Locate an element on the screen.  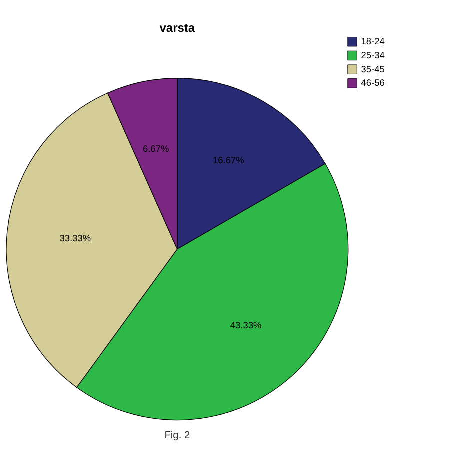
chart-title: varsta is located at coordinates (178, 28).